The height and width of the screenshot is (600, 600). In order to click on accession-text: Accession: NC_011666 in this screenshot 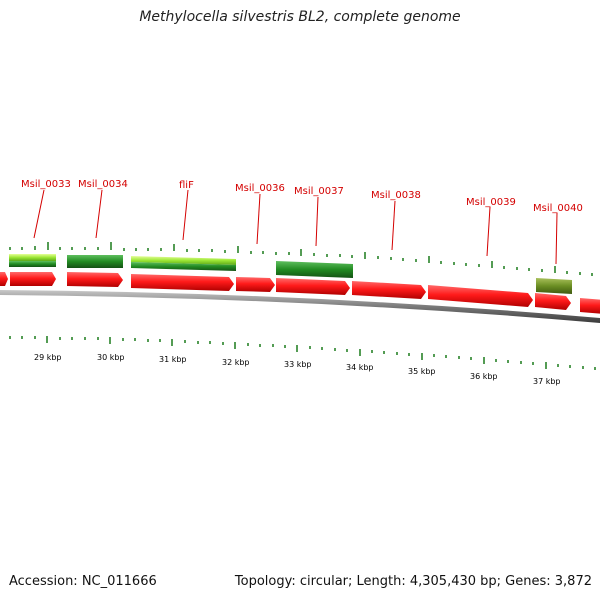, I will do `click(83, 581)`.